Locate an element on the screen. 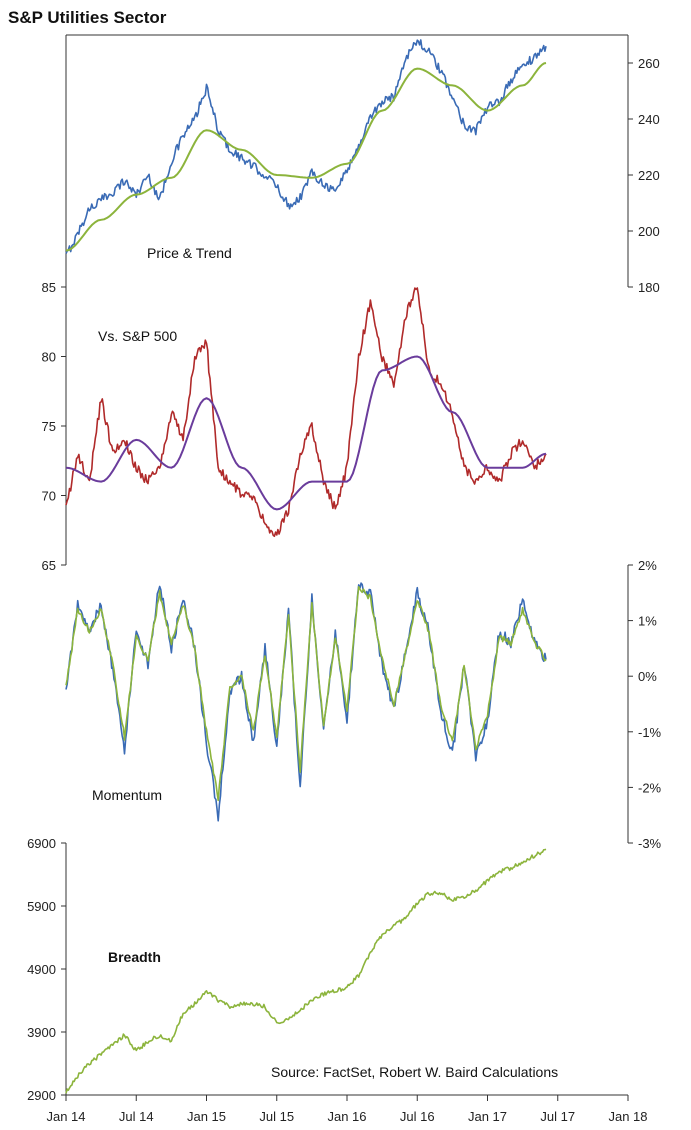 The height and width of the screenshot is (1130, 691). series-line-relative_trend is located at coordinates (306, 433).